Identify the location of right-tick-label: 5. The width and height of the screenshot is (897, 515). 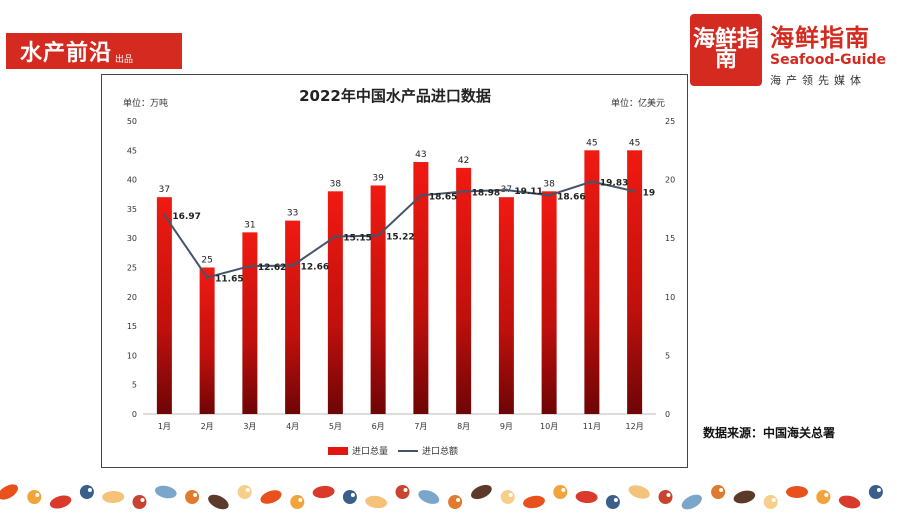
(667, 355).